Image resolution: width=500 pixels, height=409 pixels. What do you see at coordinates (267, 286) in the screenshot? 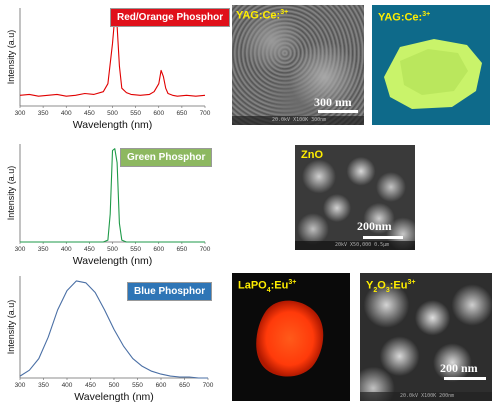
I see `lapo4-label: LaPO4:Eu3+` at bounding box center [267, 286].